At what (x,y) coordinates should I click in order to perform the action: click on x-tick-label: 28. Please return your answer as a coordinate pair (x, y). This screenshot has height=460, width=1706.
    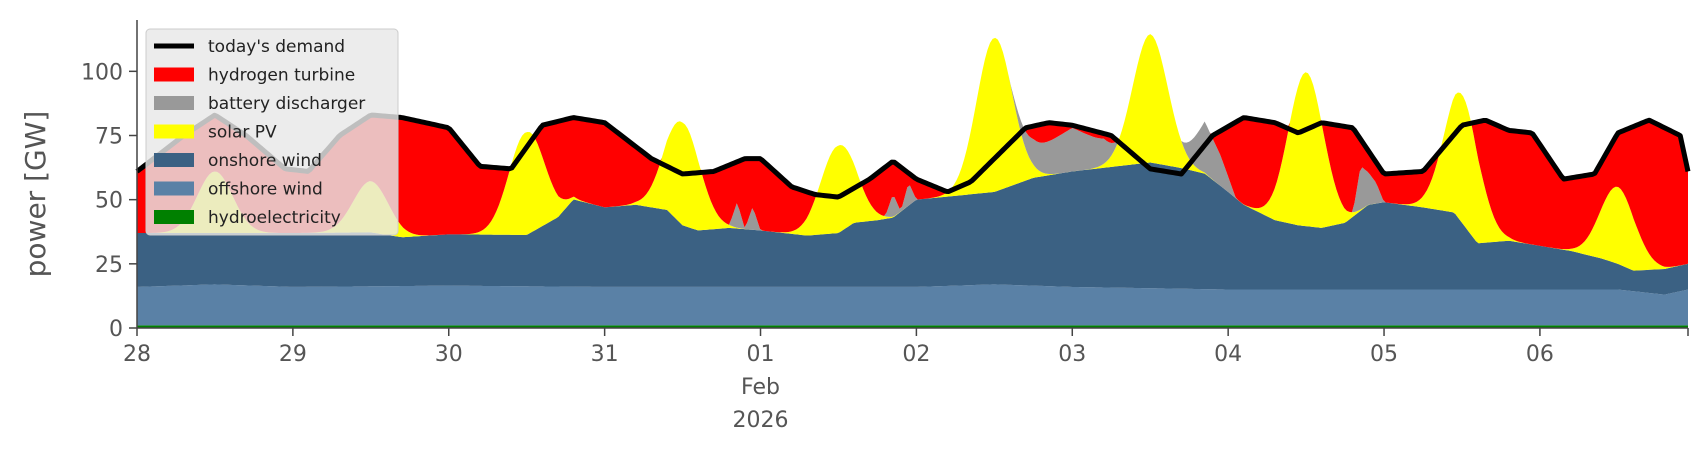
    Looking at the image, I should click on (137, 354).